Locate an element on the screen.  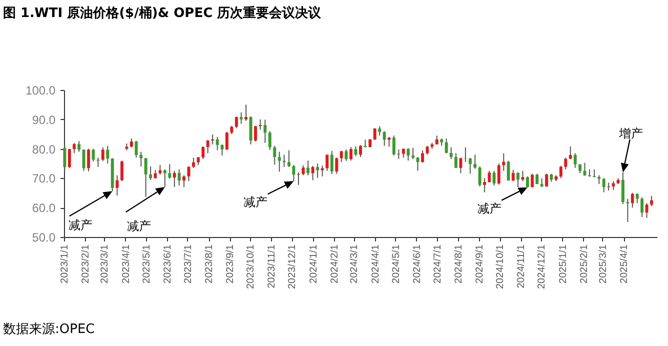
y-tick-label: 90.0 is located at coordinates (44, 119).